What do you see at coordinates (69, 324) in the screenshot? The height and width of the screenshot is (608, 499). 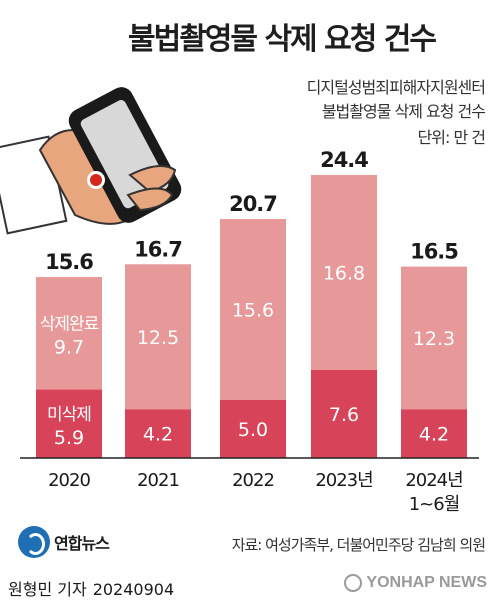 I see `series-label-deleted: 삭제완료` at bounding box center [69, 324].